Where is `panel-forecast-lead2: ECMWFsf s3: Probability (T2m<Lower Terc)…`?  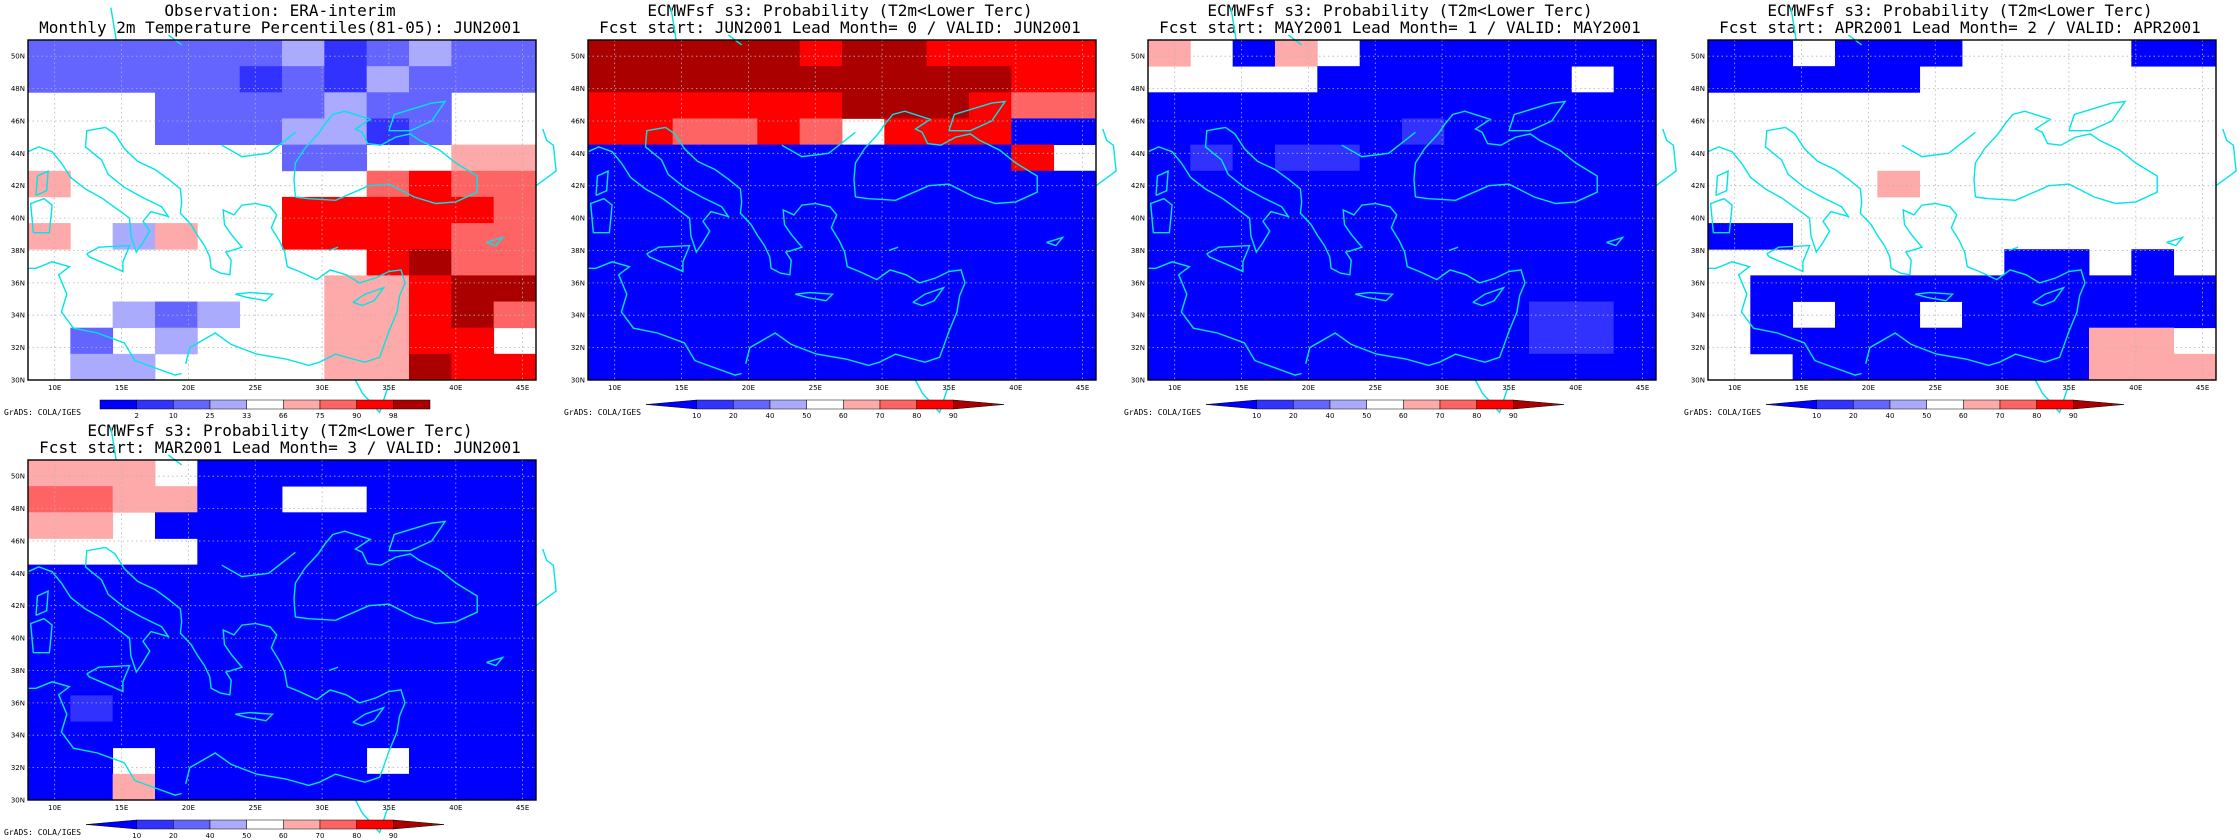 panel-forecast-lead2: ECMWFsf s3: Probability (T2m<Lower Terc)… is located at coordinates (1960, 210).